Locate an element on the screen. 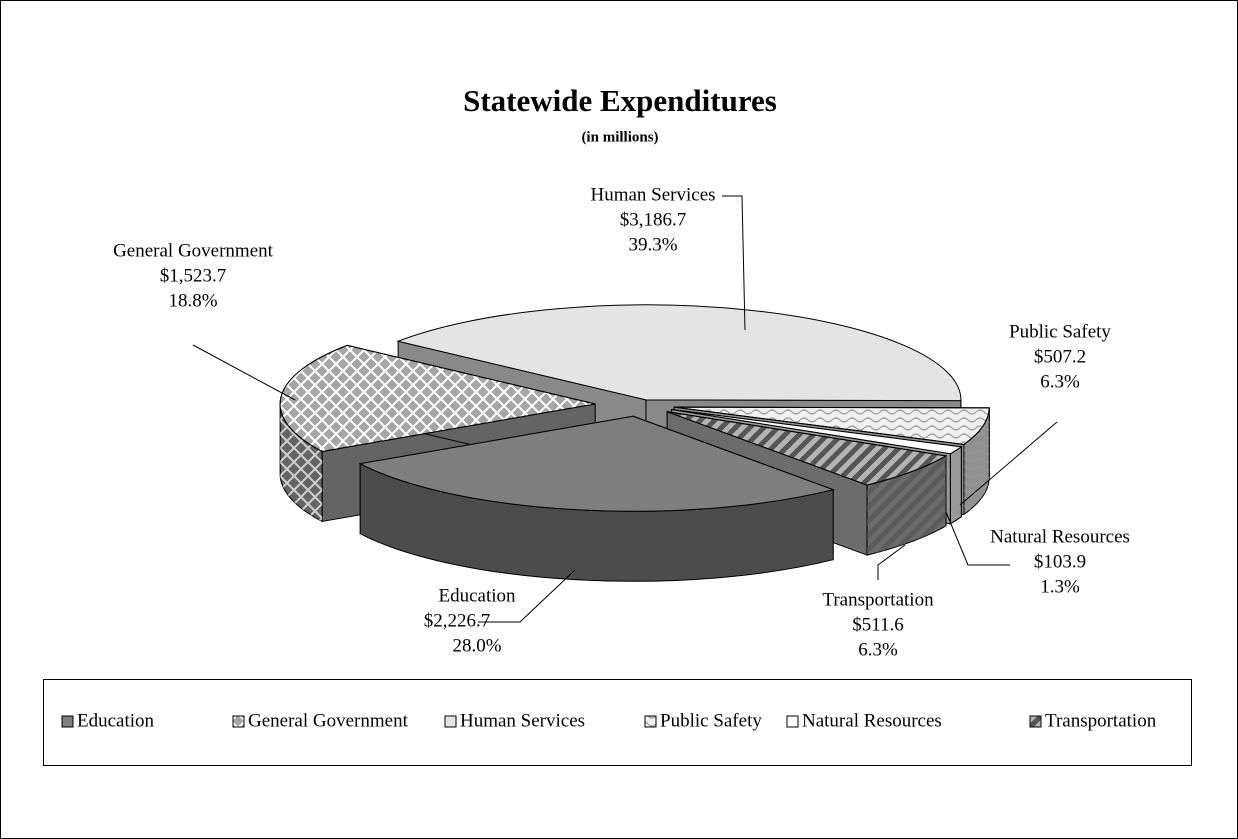  legend-label: Human Services is located at coordinates (522, 720).